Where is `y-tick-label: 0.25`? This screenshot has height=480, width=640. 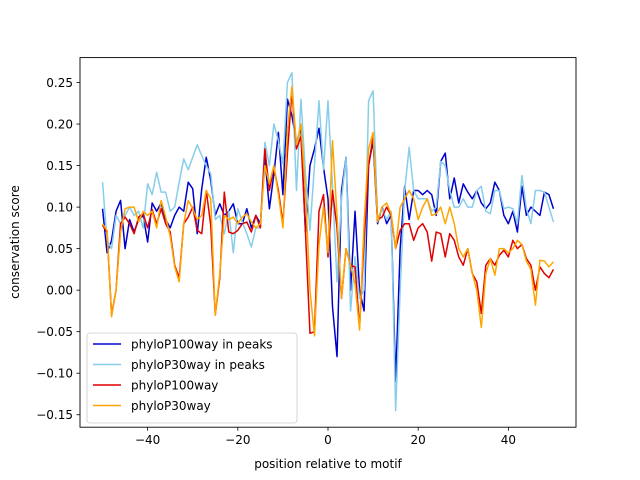 y-tick-label: 0.25 is located at coordinates (59, 83).